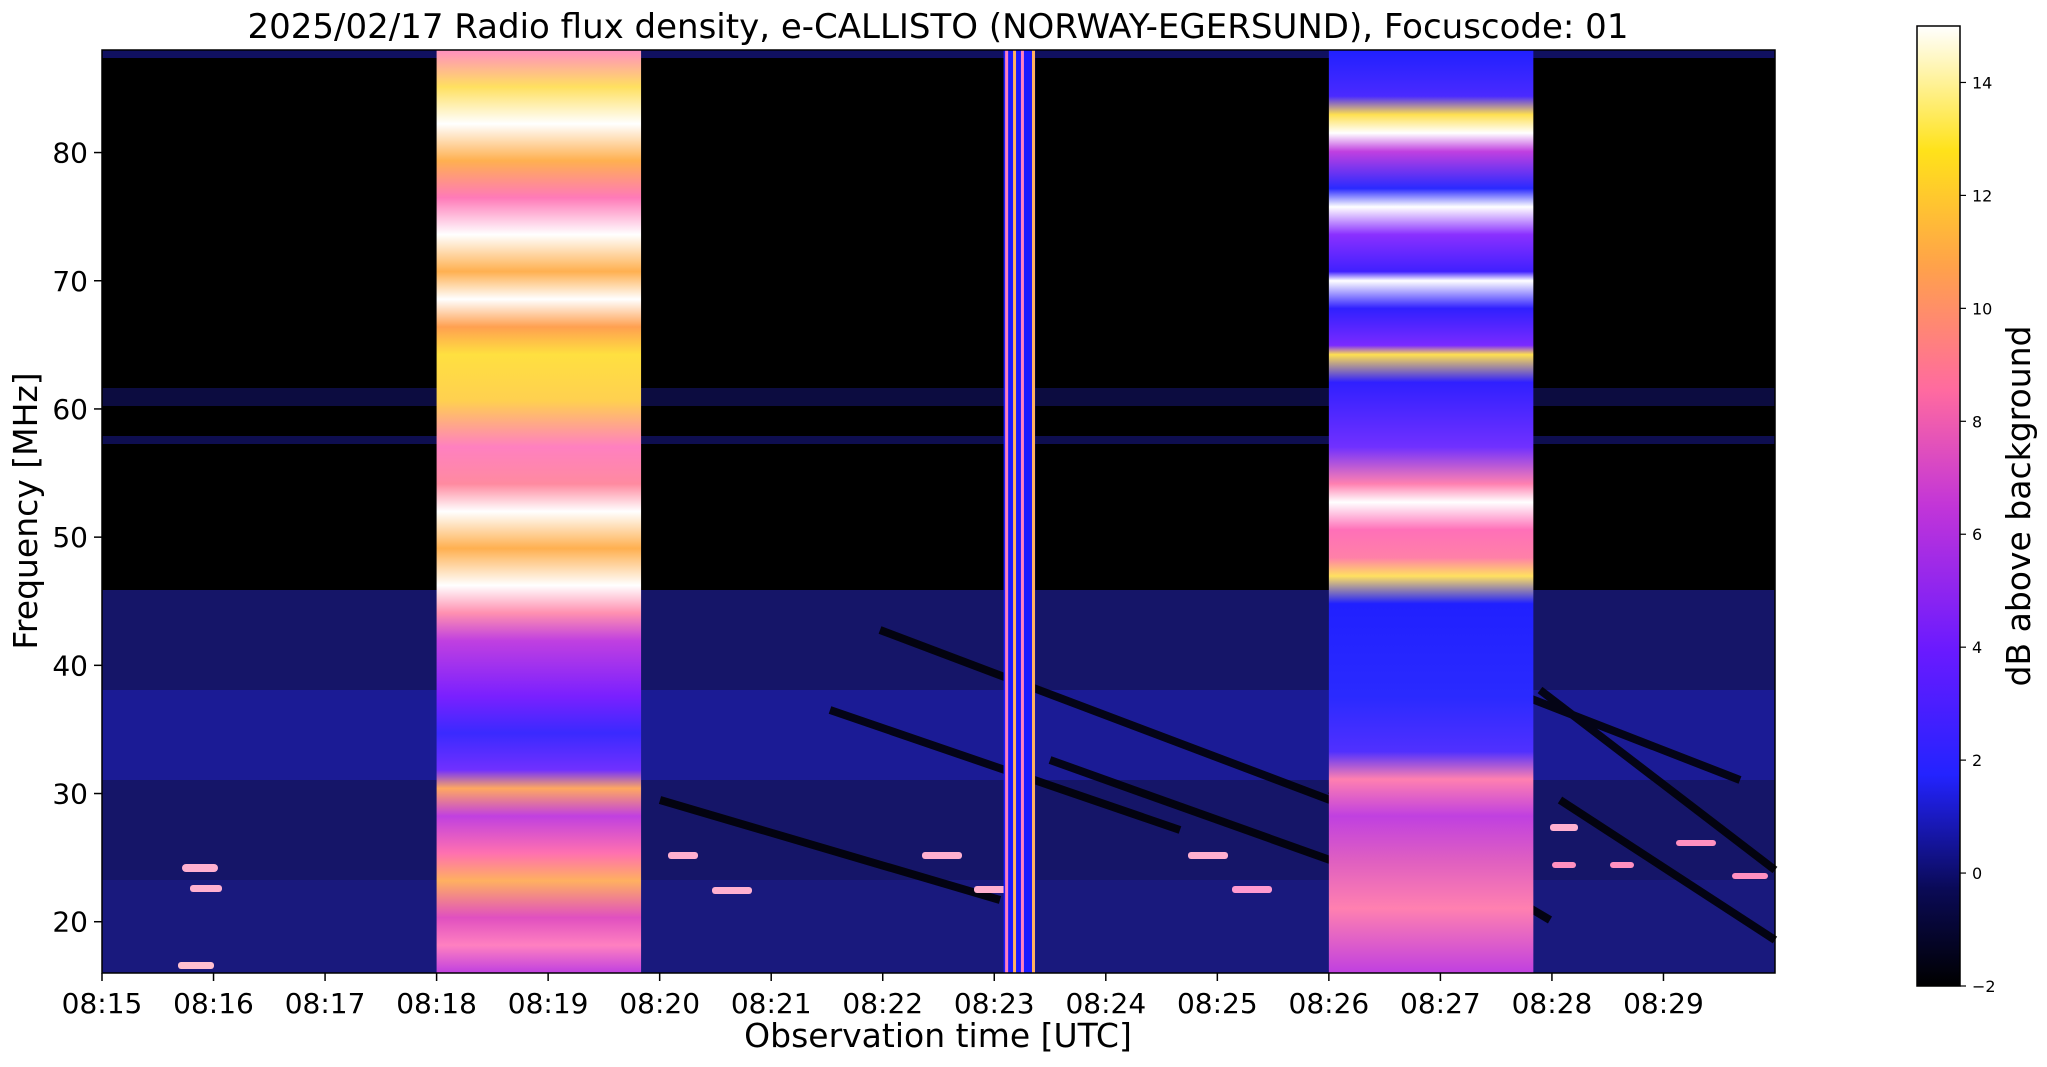 The image size is (2047, 1067). Describe the element at coordinates (1663, 1003) in the screenshot. I see `x-tick-label: 08:29` at that location.